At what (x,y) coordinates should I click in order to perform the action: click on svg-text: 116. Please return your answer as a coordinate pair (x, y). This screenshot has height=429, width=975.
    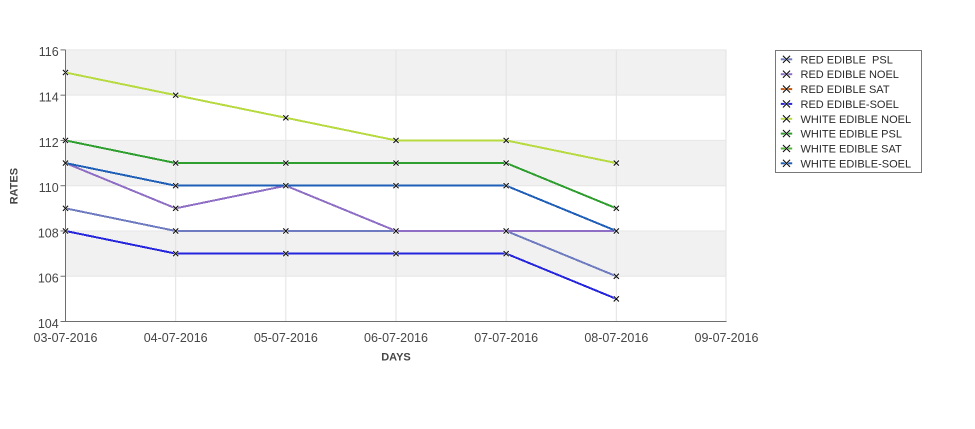
    Looking at the image, I should click on (49, 52).